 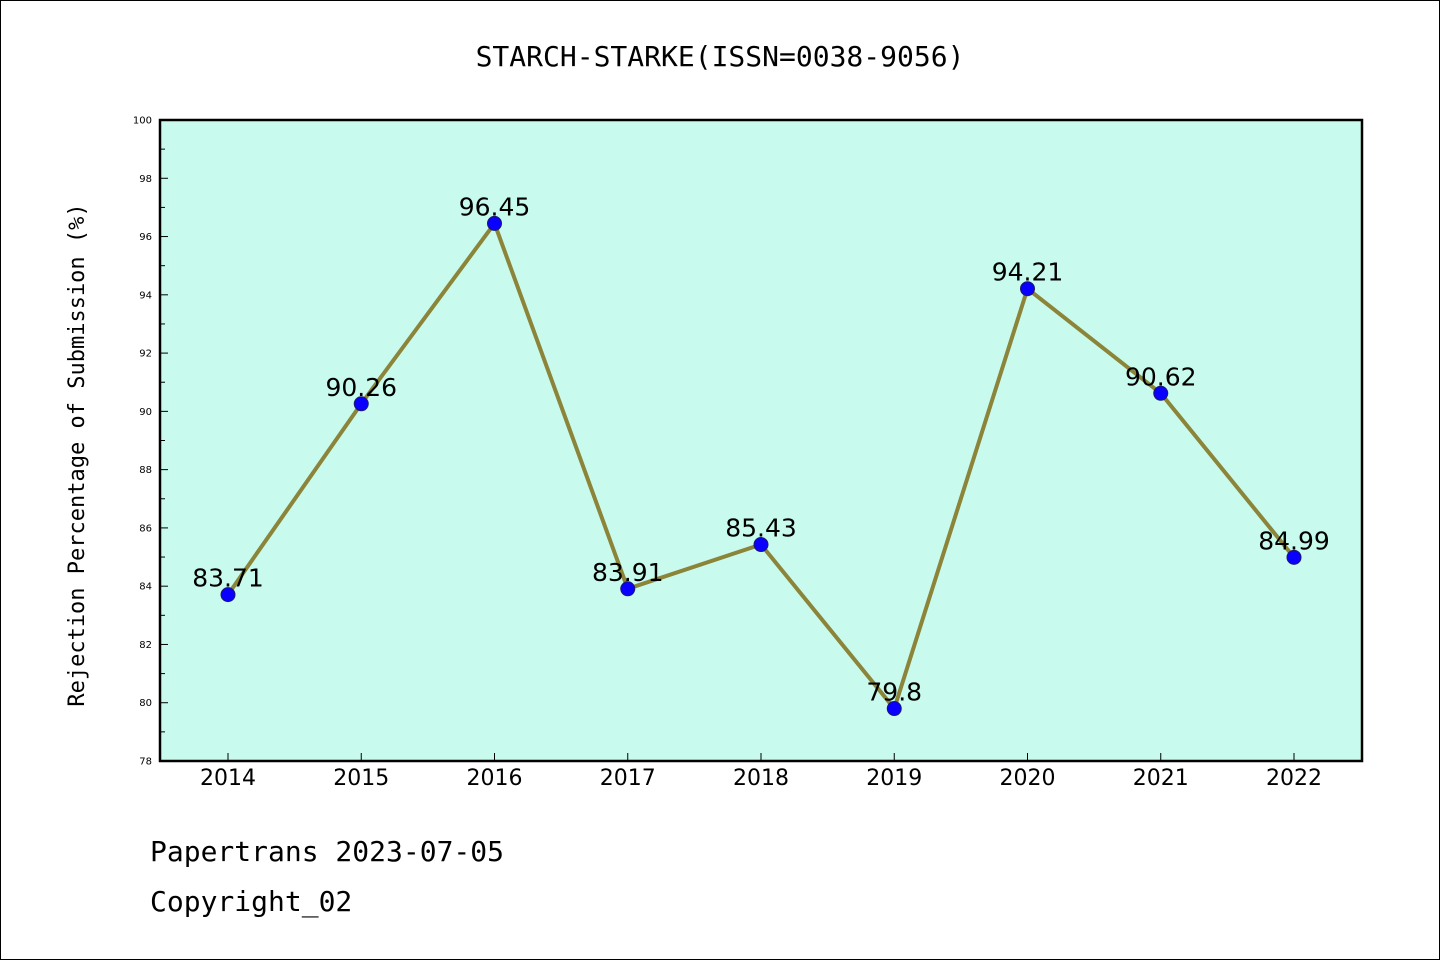 I want to click on x-tick-label: 2021, so click(x=1161, y=778).